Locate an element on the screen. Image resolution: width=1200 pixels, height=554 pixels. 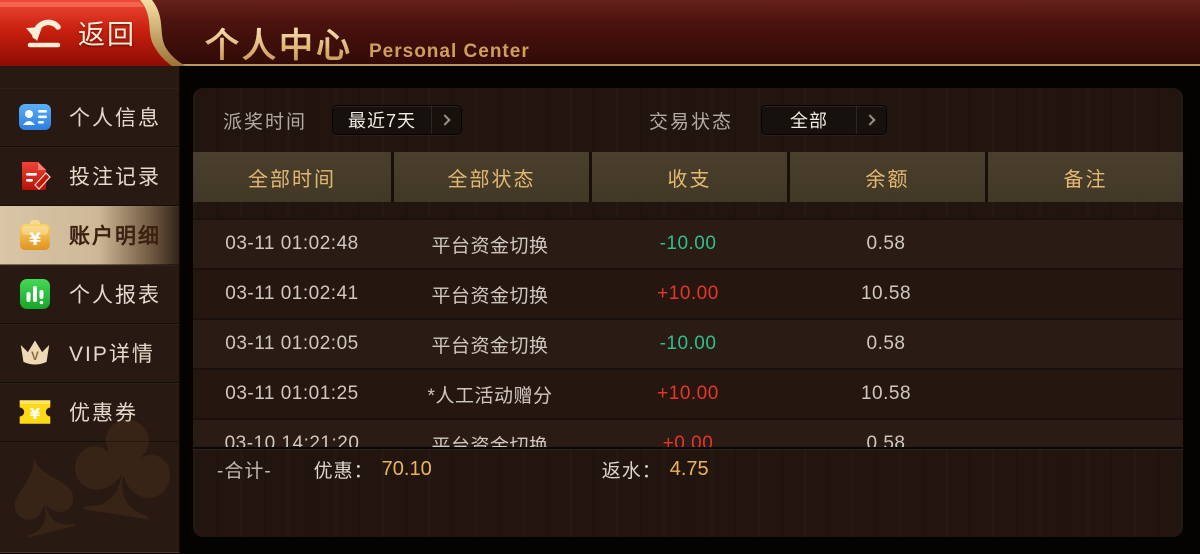
payout-time-dropdown: 最近7天 is located at coordinates (397, 120).